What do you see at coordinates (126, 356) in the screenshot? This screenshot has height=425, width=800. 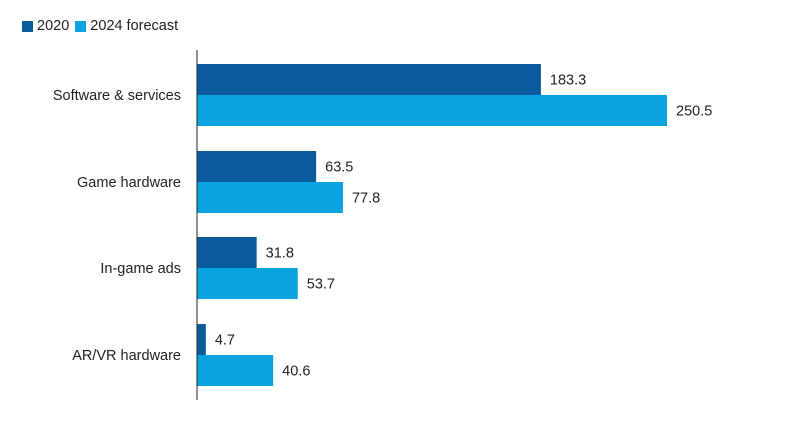 I see `category-label-ar-vr-hardware: AR/VR hardware` at bounding box center [126, 356].